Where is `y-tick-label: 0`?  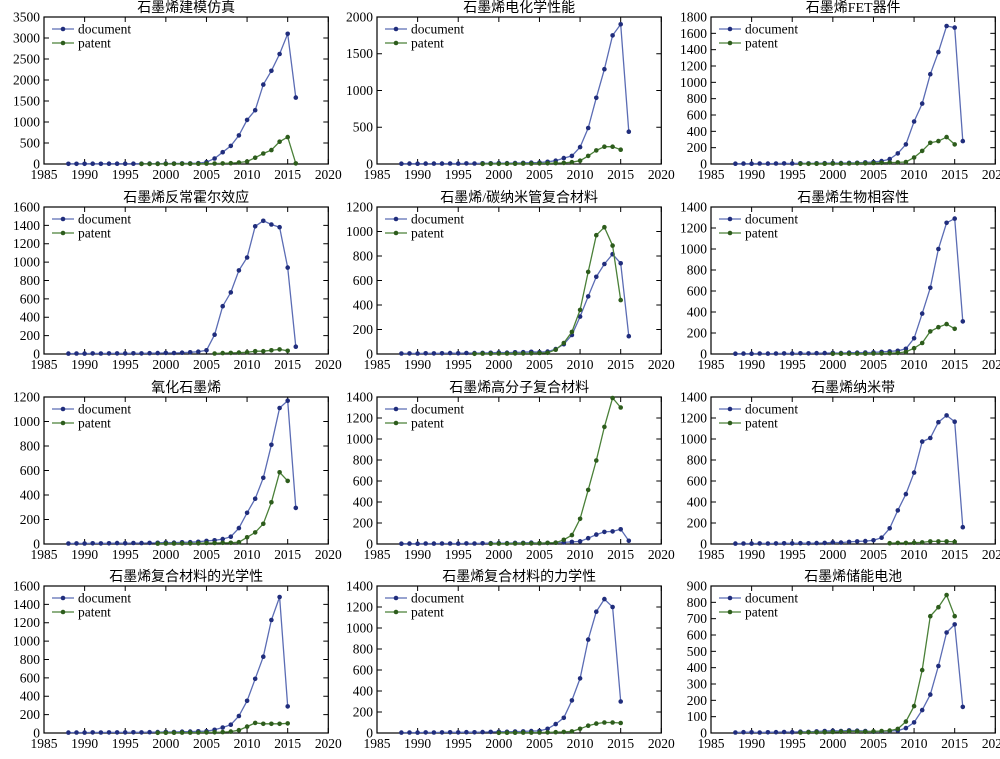 y-tick-label: 0 is located at coordinates (703, 543).